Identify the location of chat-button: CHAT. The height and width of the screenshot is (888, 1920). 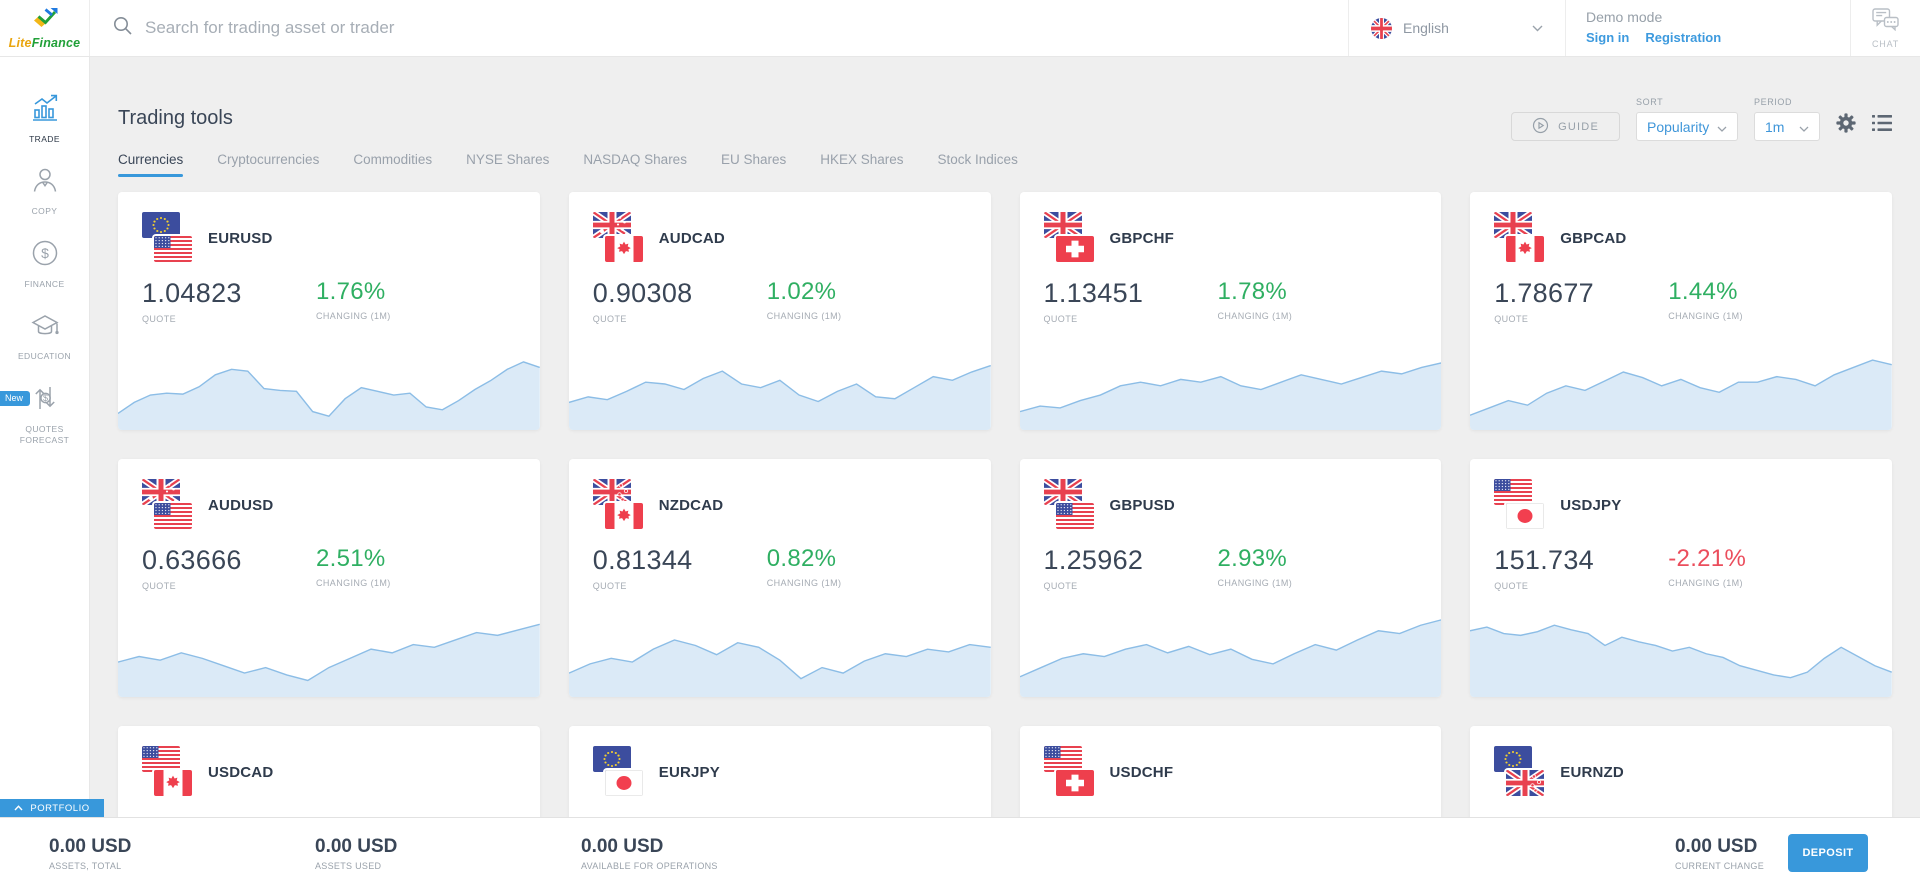
(1885, 28).